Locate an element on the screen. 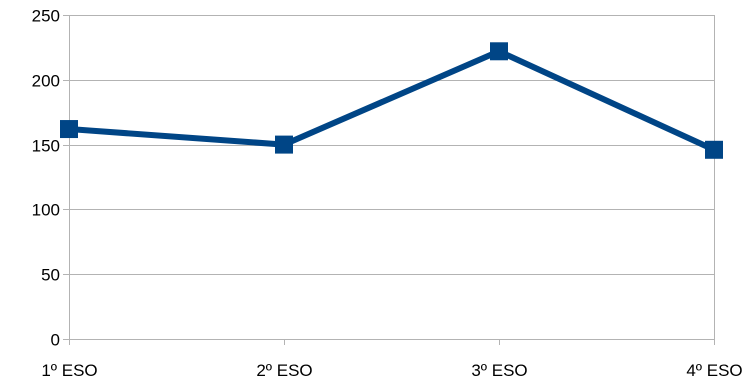 The image size is (751, 386). y-tick-label: 150 is located at coordinates (46, 146).